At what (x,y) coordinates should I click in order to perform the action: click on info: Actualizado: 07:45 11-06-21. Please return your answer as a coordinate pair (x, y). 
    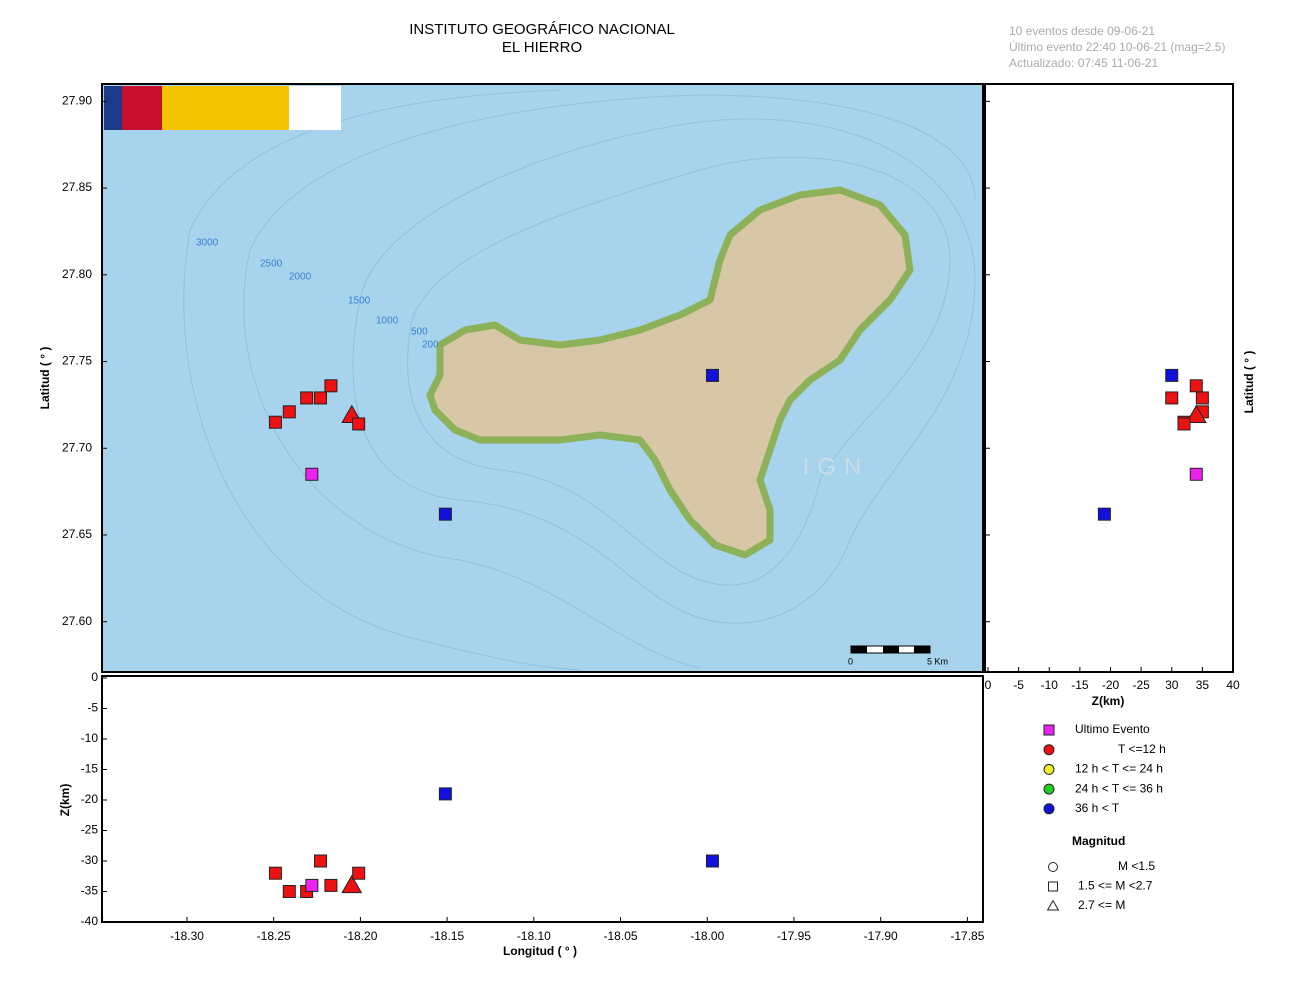
    Looking at the image, I should click on (1084, 63).